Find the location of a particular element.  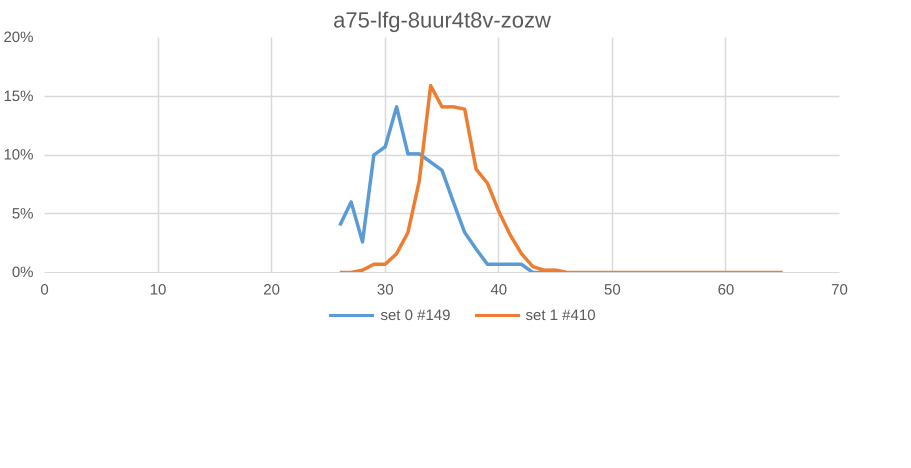

y-tick-label: 20% is located at coordinates (18, 37).